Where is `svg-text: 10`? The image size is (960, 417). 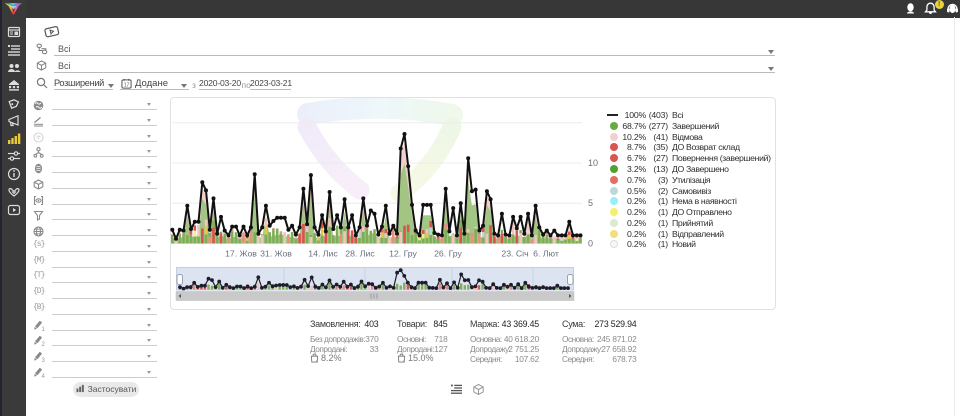 svg-text: 10 is located at coordinates (593, 163).